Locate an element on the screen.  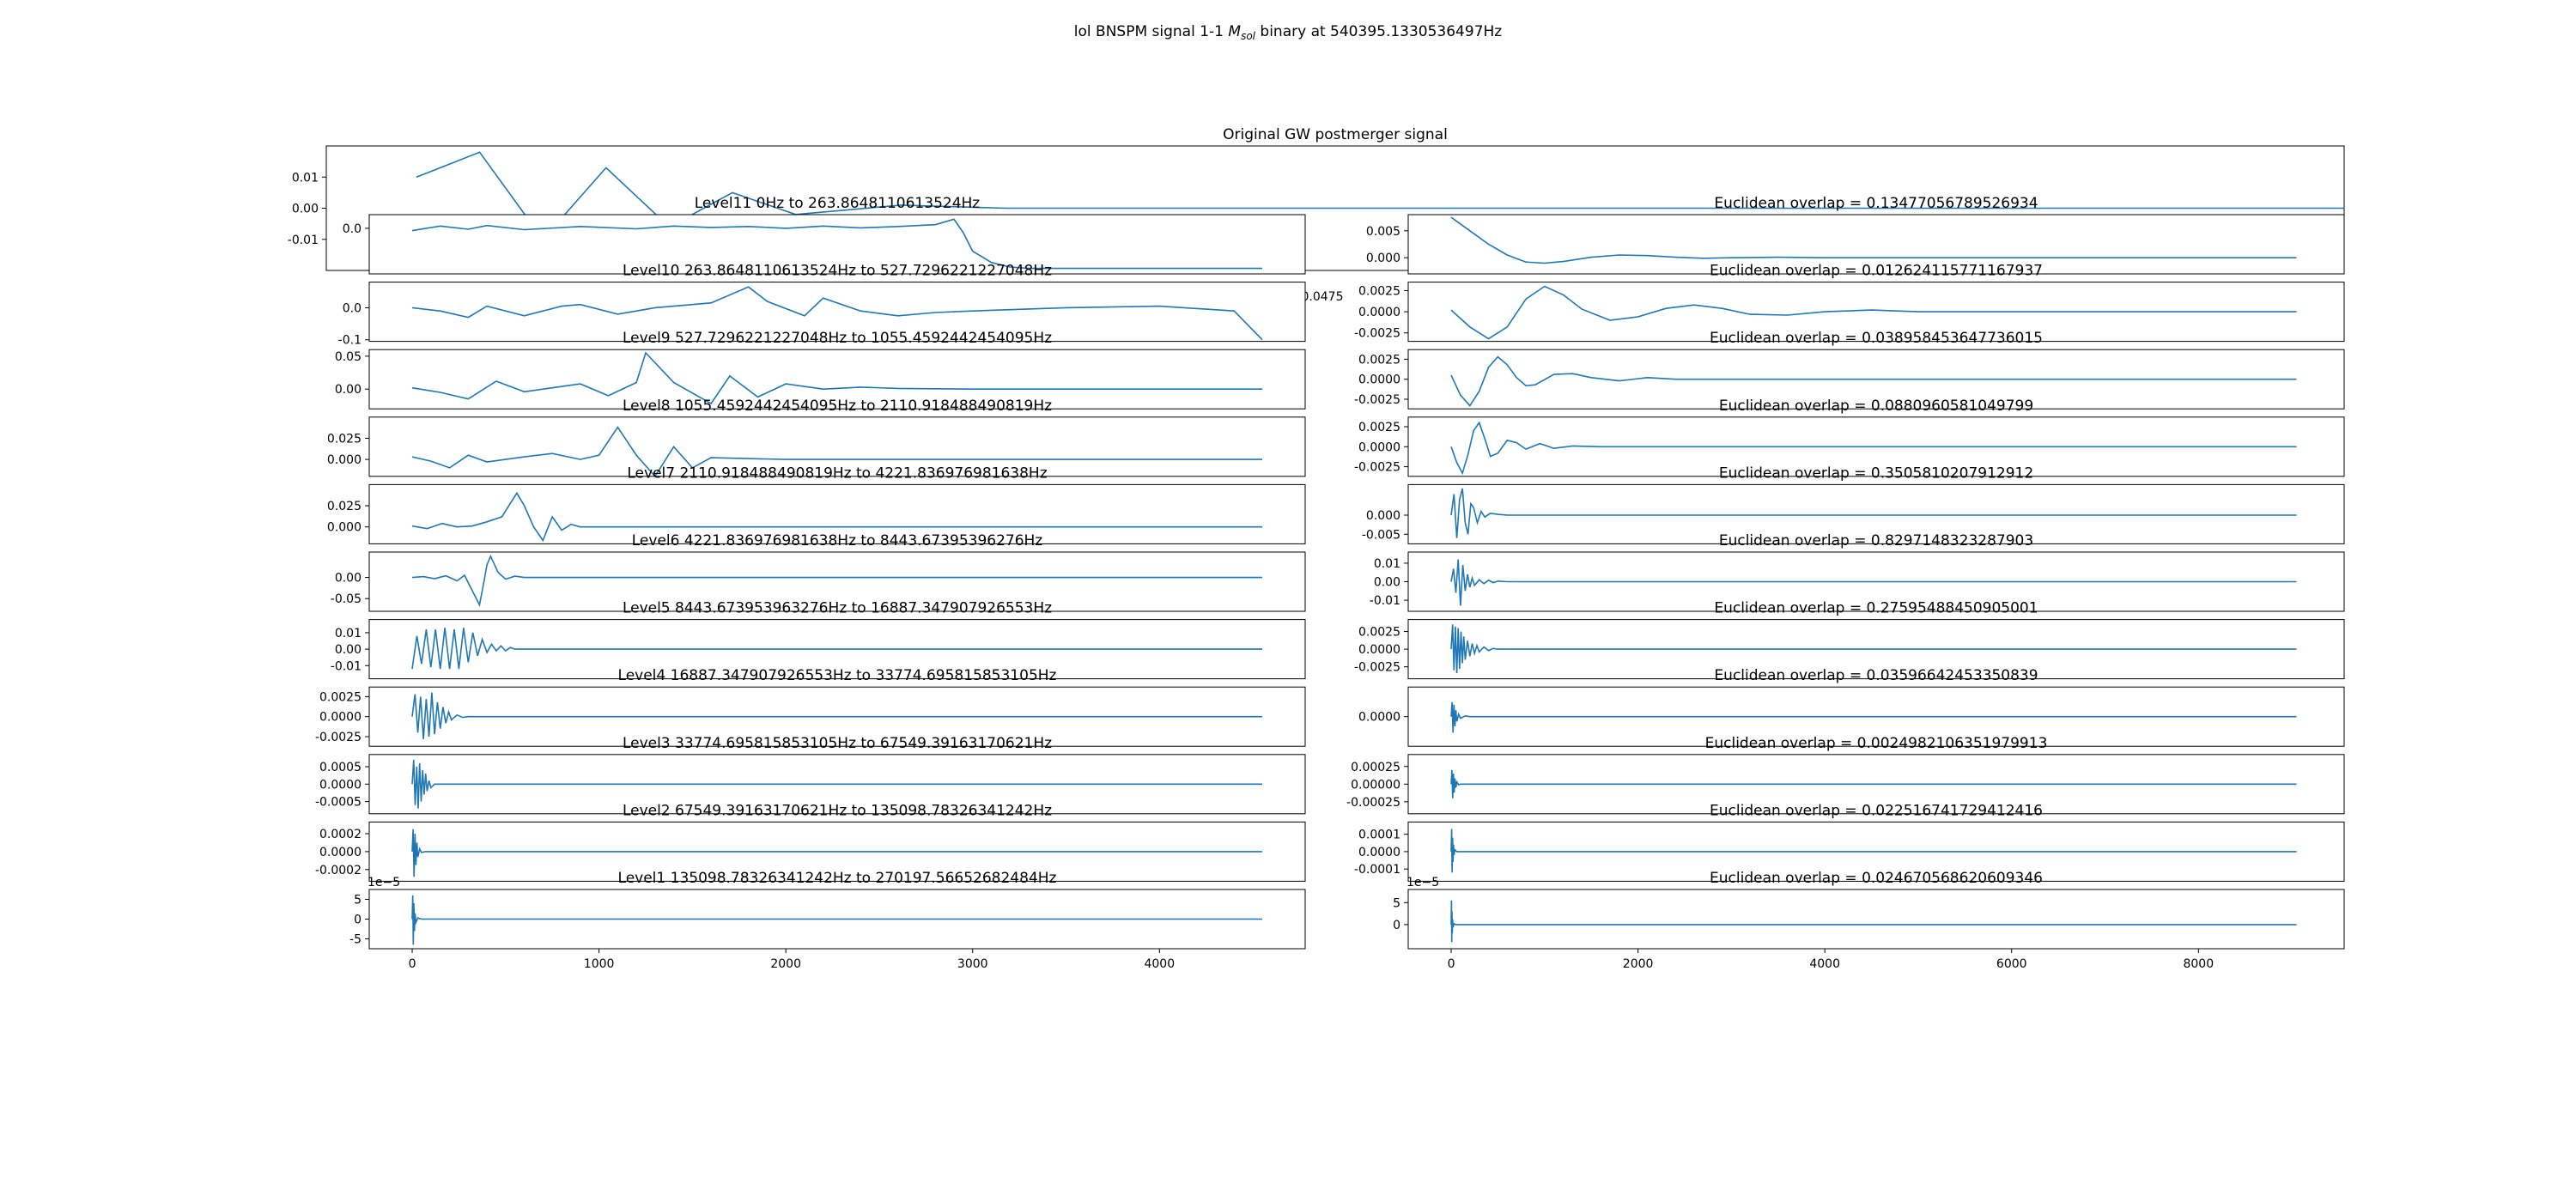
ytick-label: 0.05 is located at coordinates (348, 357).